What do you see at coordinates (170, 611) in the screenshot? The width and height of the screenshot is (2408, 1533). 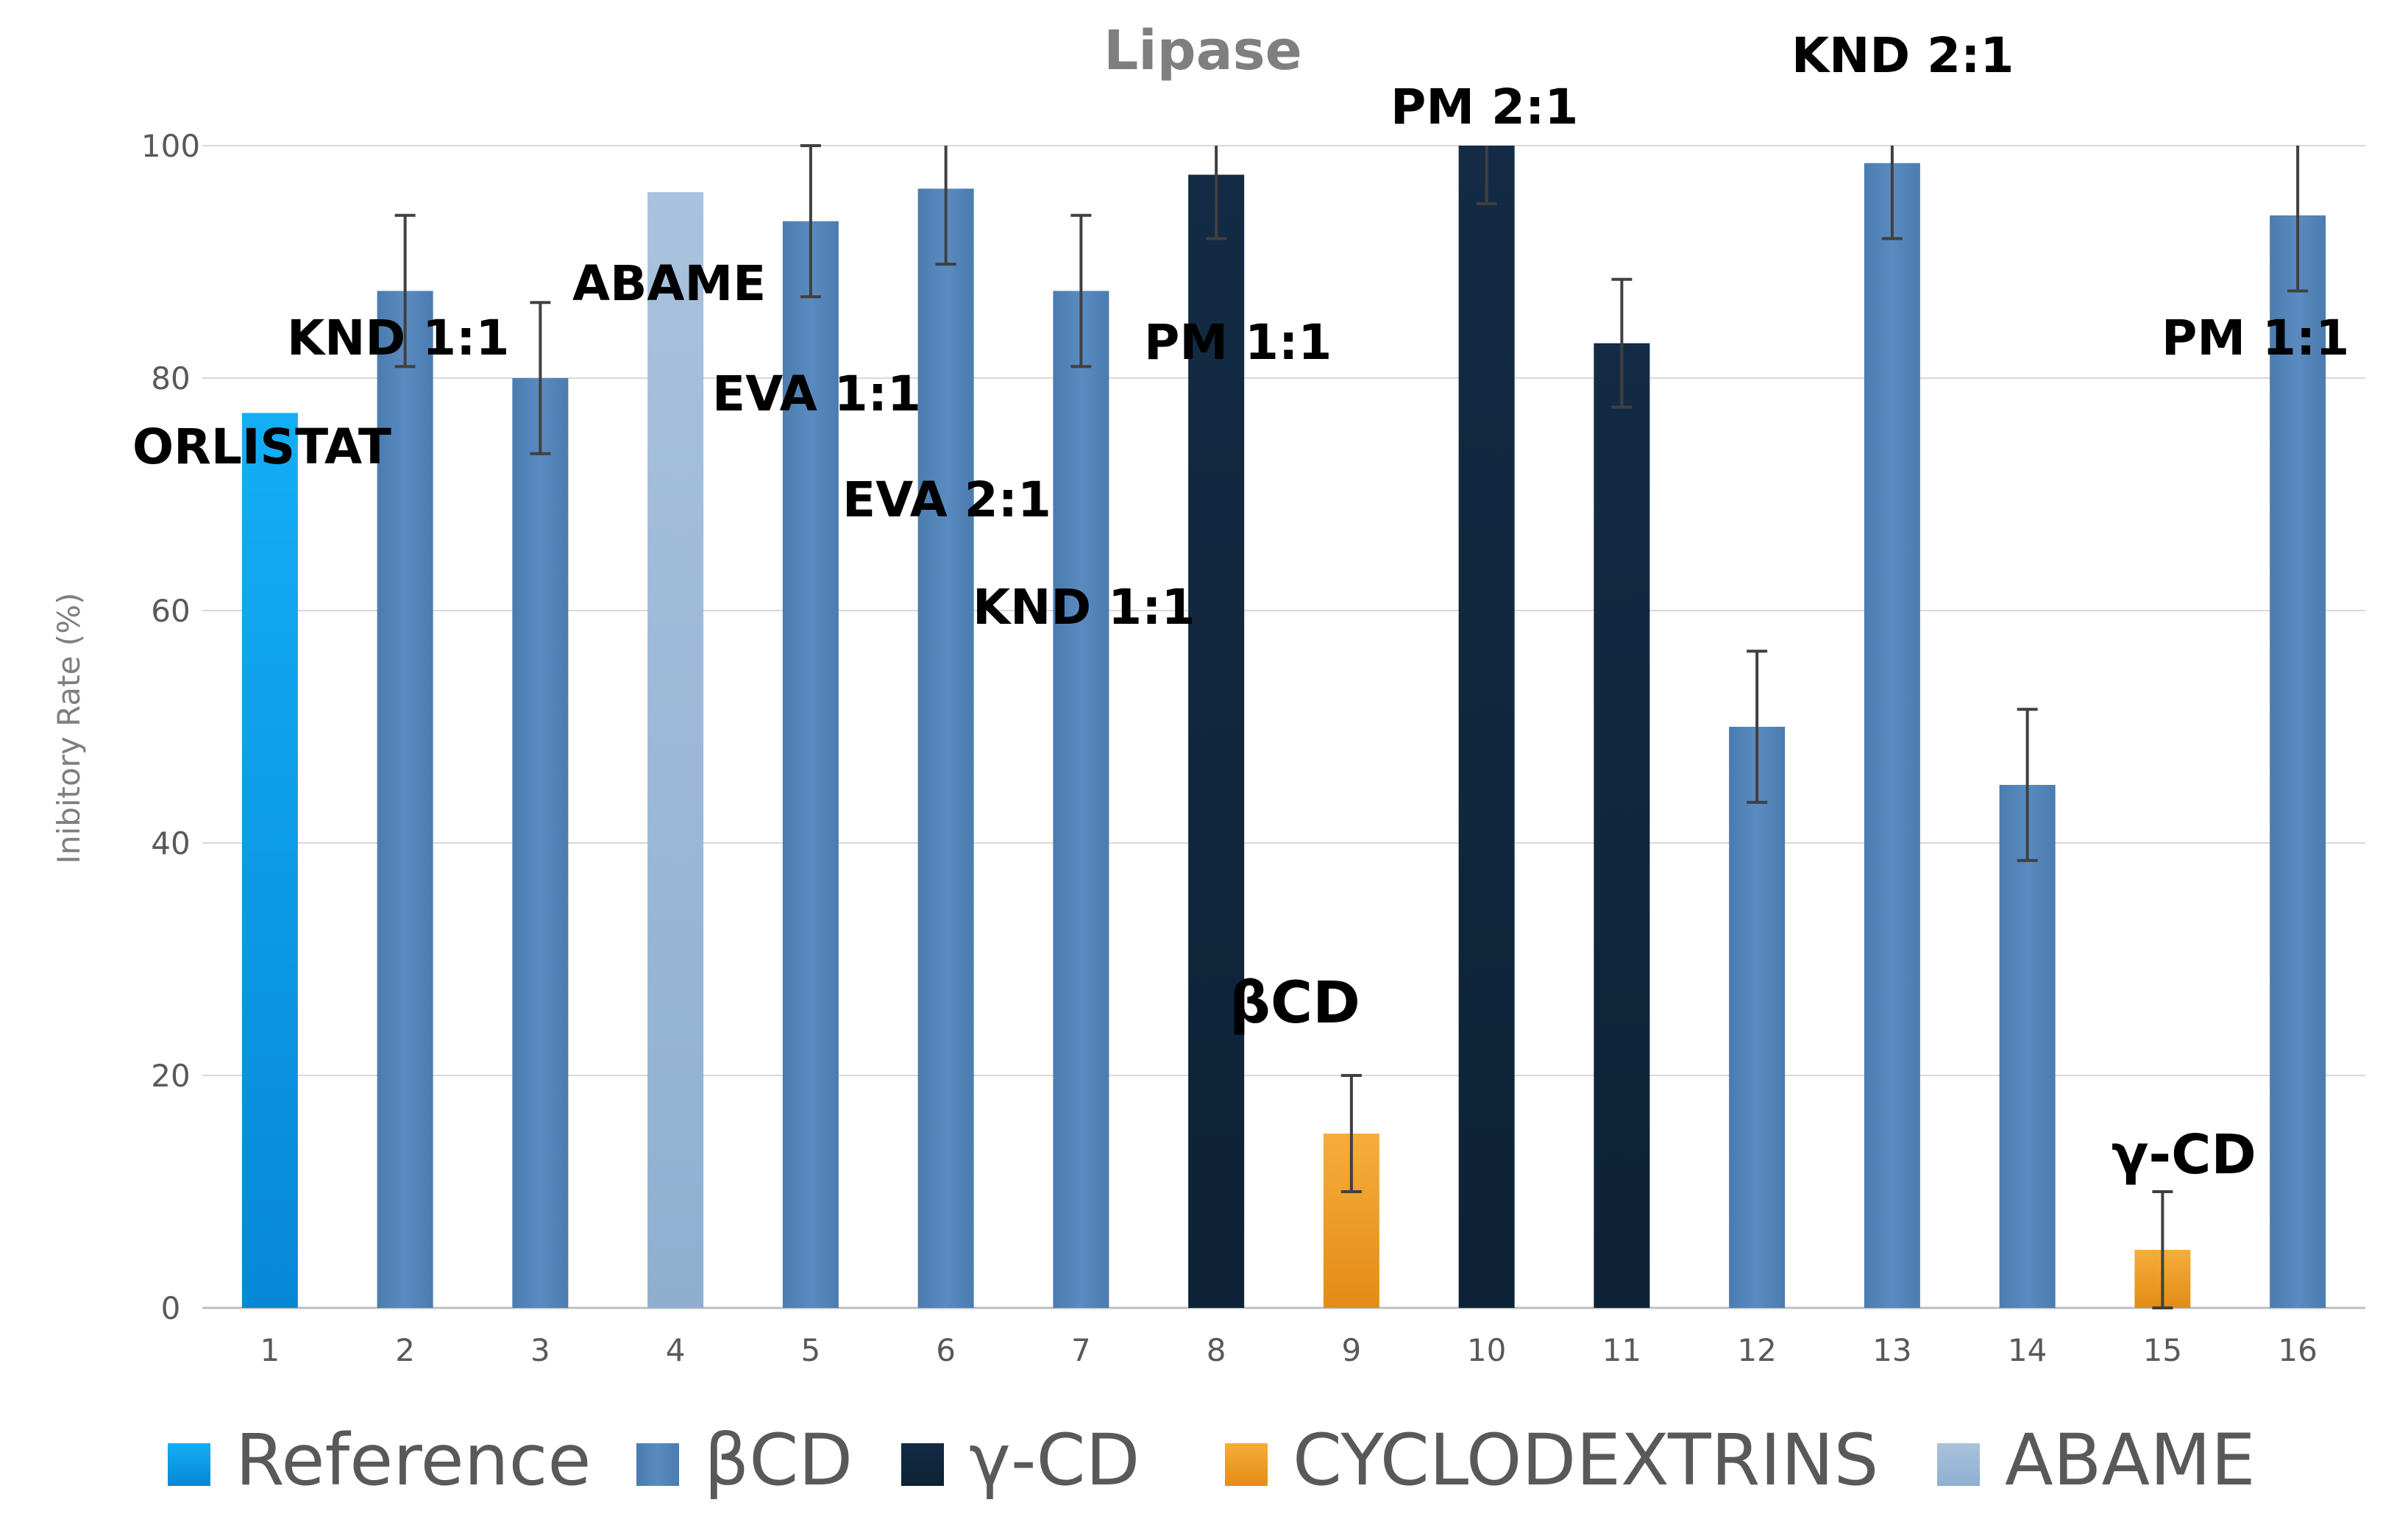 I see `y-tick-label: 60` at bounding box center [170, 611].